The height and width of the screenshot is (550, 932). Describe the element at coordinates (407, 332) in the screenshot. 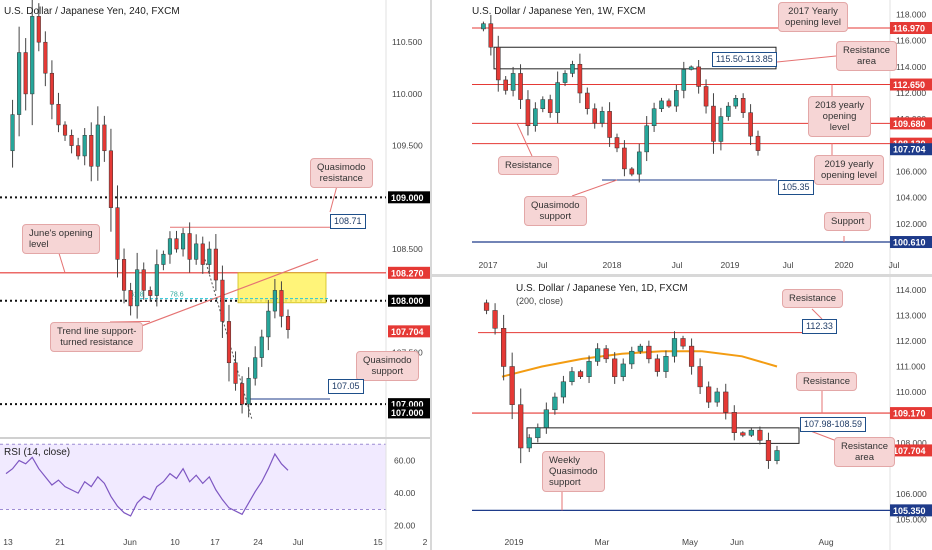

I see `h4-price-3-tag-label: 107.704` at that location.